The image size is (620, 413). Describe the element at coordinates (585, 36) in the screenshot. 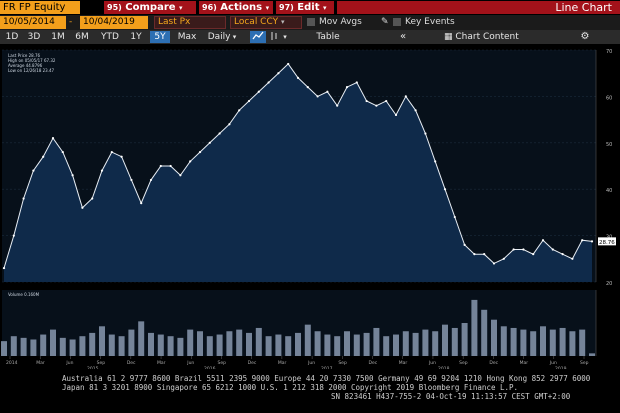

I see `gear-icon: ⚙` at that location.